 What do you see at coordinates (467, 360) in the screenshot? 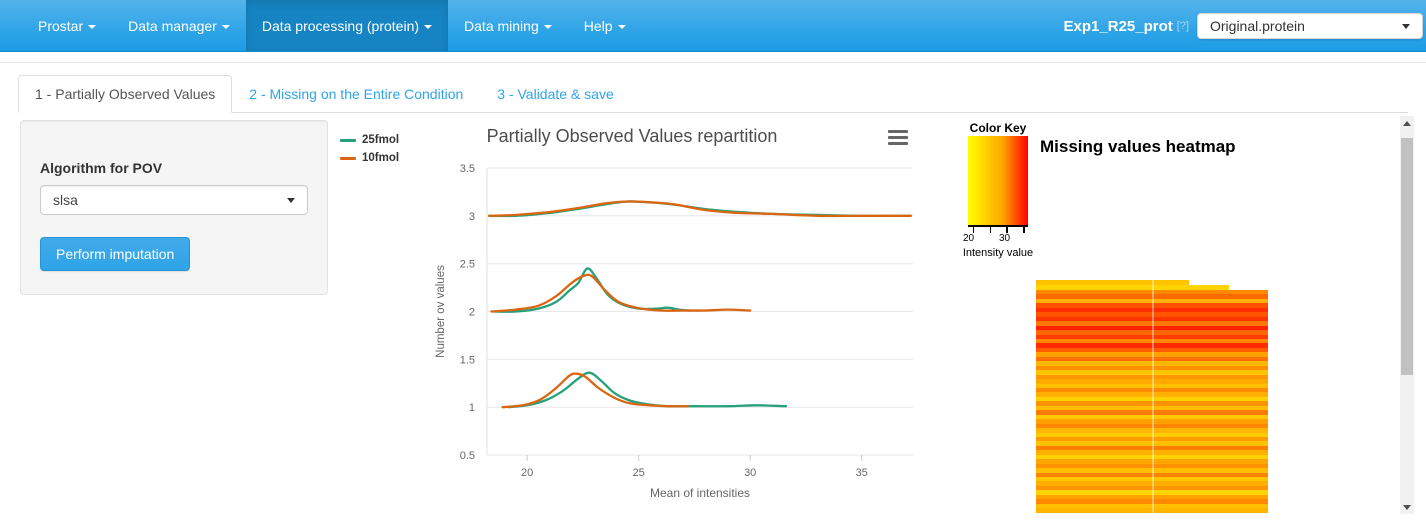
I see `y-tick-label: 1.5` at bounding box center [467, 360].